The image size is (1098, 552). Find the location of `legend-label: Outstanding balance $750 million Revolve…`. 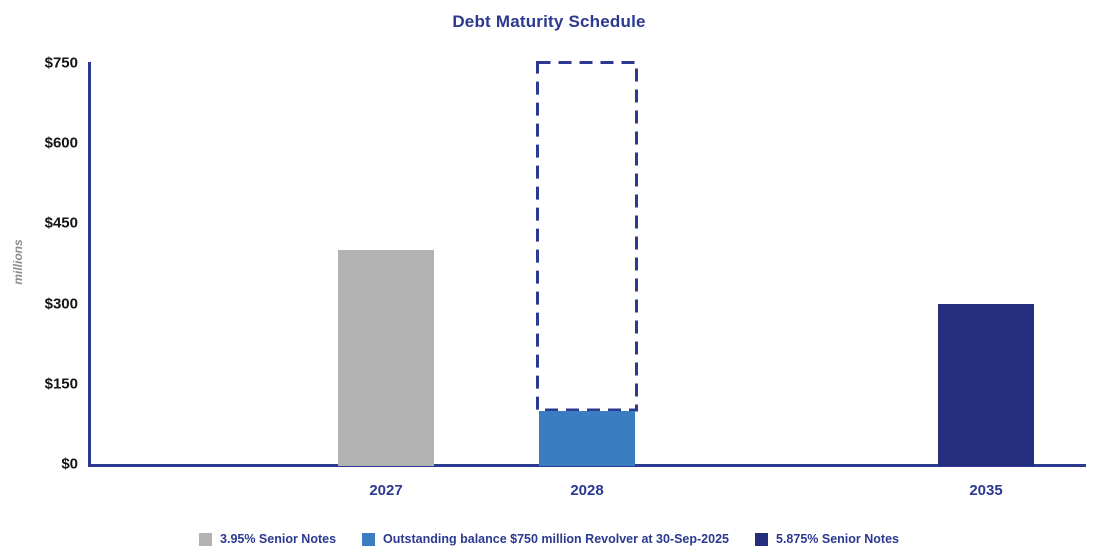

legend-label: Outstanding balance $750 million Revolve… is located at coordinates (556, 539).